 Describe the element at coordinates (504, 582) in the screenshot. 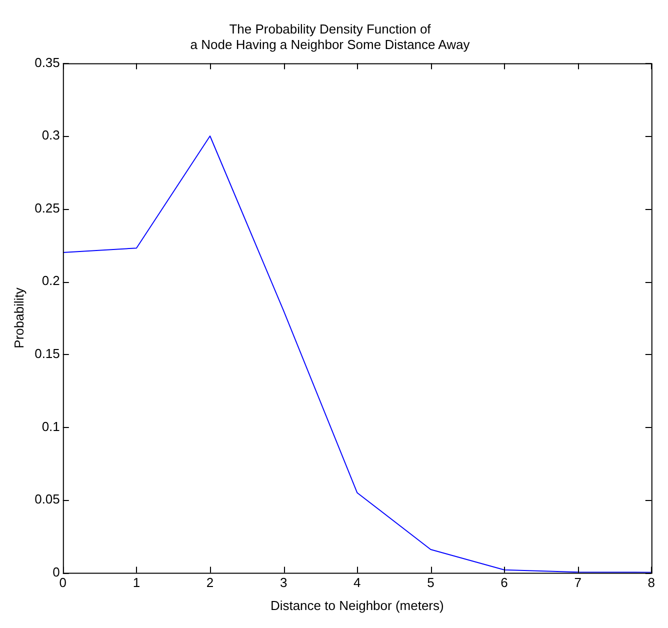

I see `x-tick-label: 6` at that location.